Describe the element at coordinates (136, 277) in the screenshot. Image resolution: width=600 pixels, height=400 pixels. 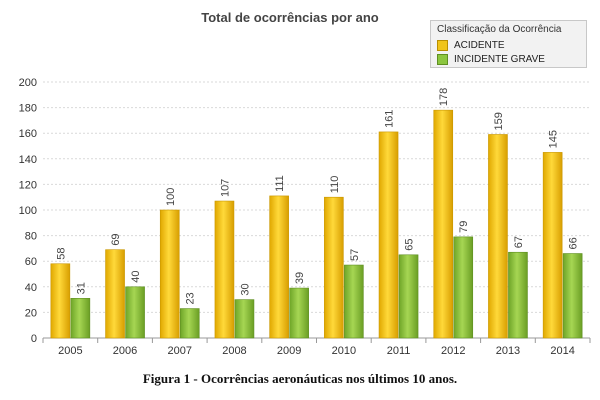
I see `data-label: 40` at that location.